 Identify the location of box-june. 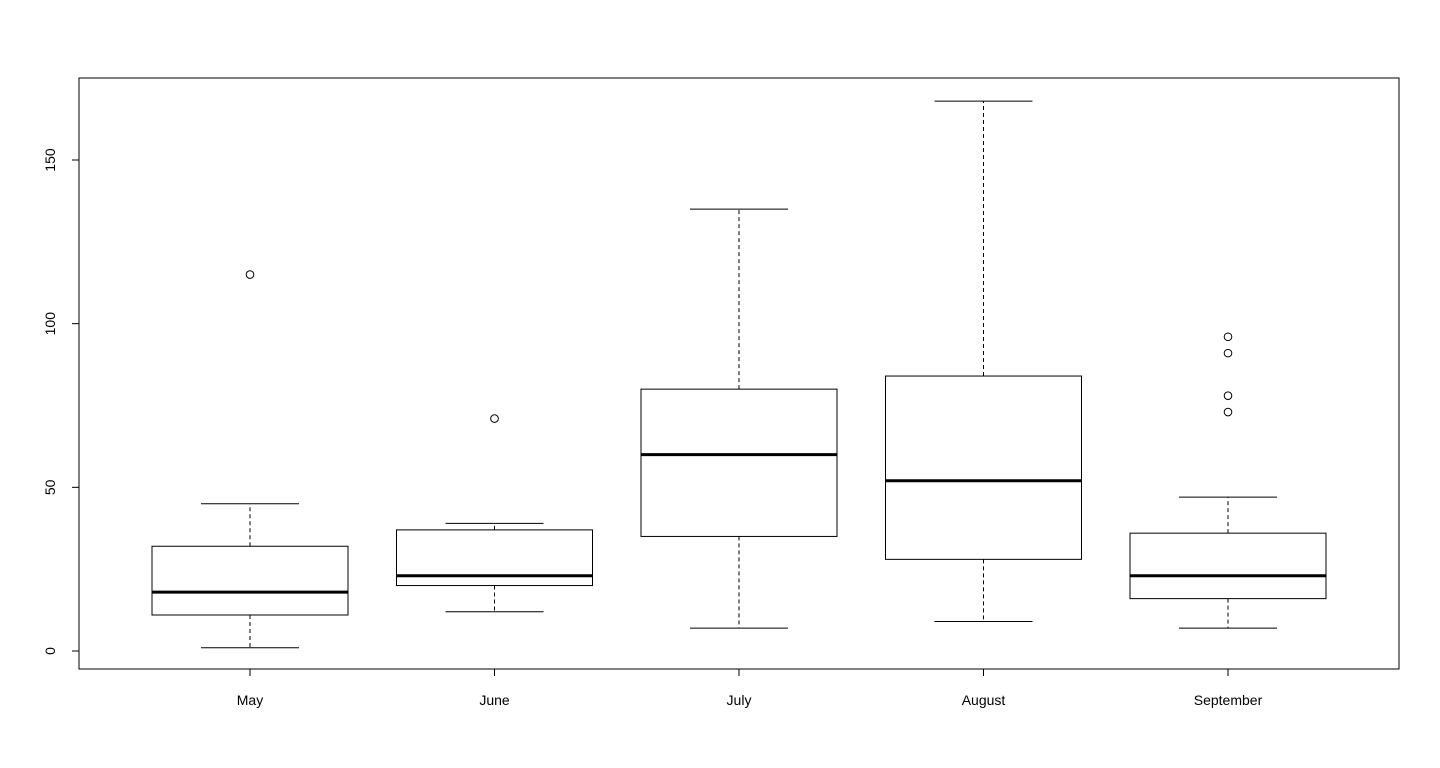
(494, 513).